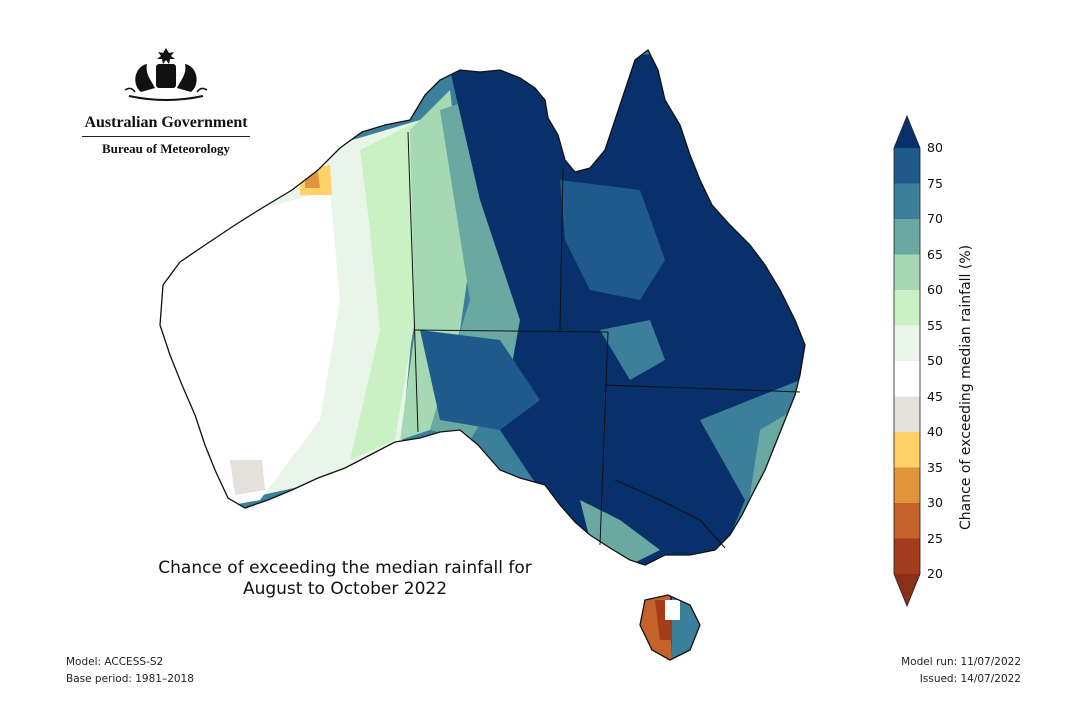 The image size is (1085, 726). I want to click on issued-label: Issued: 14/07/2022, so click(970, 679).